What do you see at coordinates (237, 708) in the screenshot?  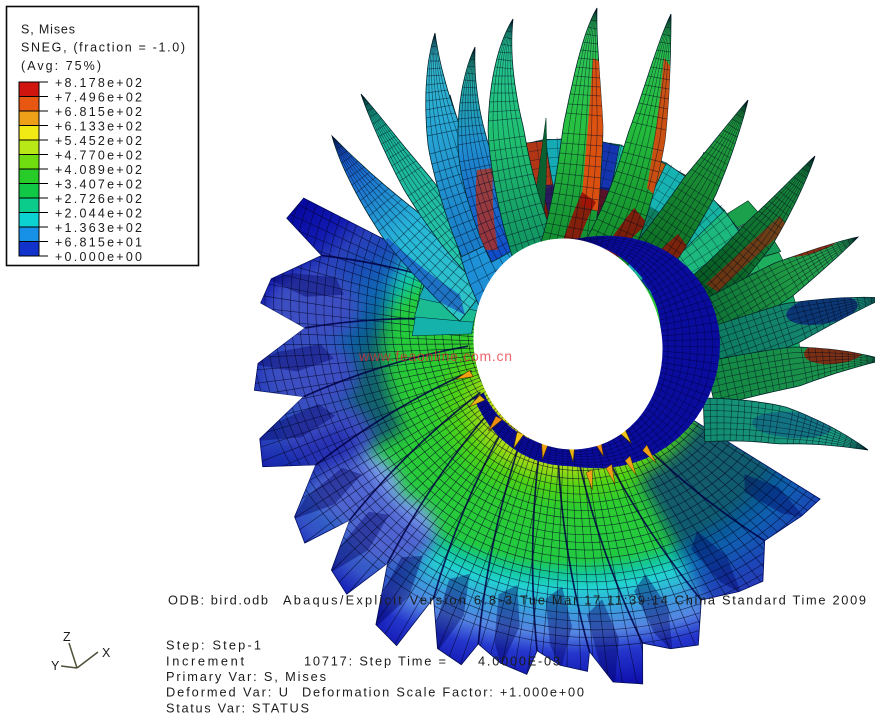 I see `svg-text: Status Var: STATUS` at bounding box center [237, 708].